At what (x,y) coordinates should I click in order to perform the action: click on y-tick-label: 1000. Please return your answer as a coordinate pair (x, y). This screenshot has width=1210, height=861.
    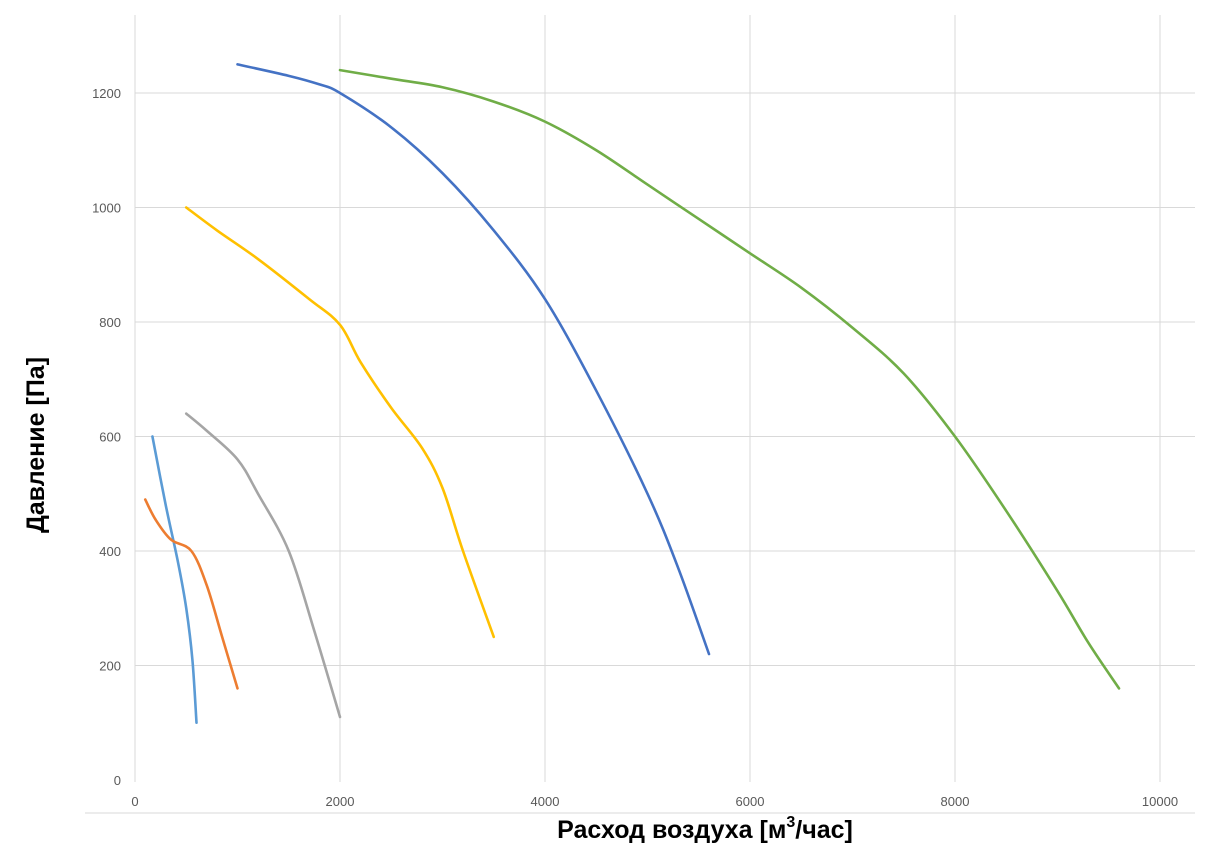
    Looking at the image, I should click on (106, 208).